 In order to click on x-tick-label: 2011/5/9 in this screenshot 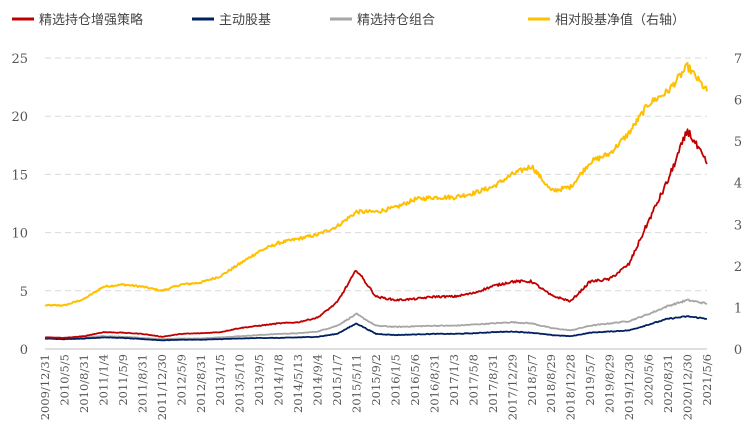, I will do `click(123, 380)`.